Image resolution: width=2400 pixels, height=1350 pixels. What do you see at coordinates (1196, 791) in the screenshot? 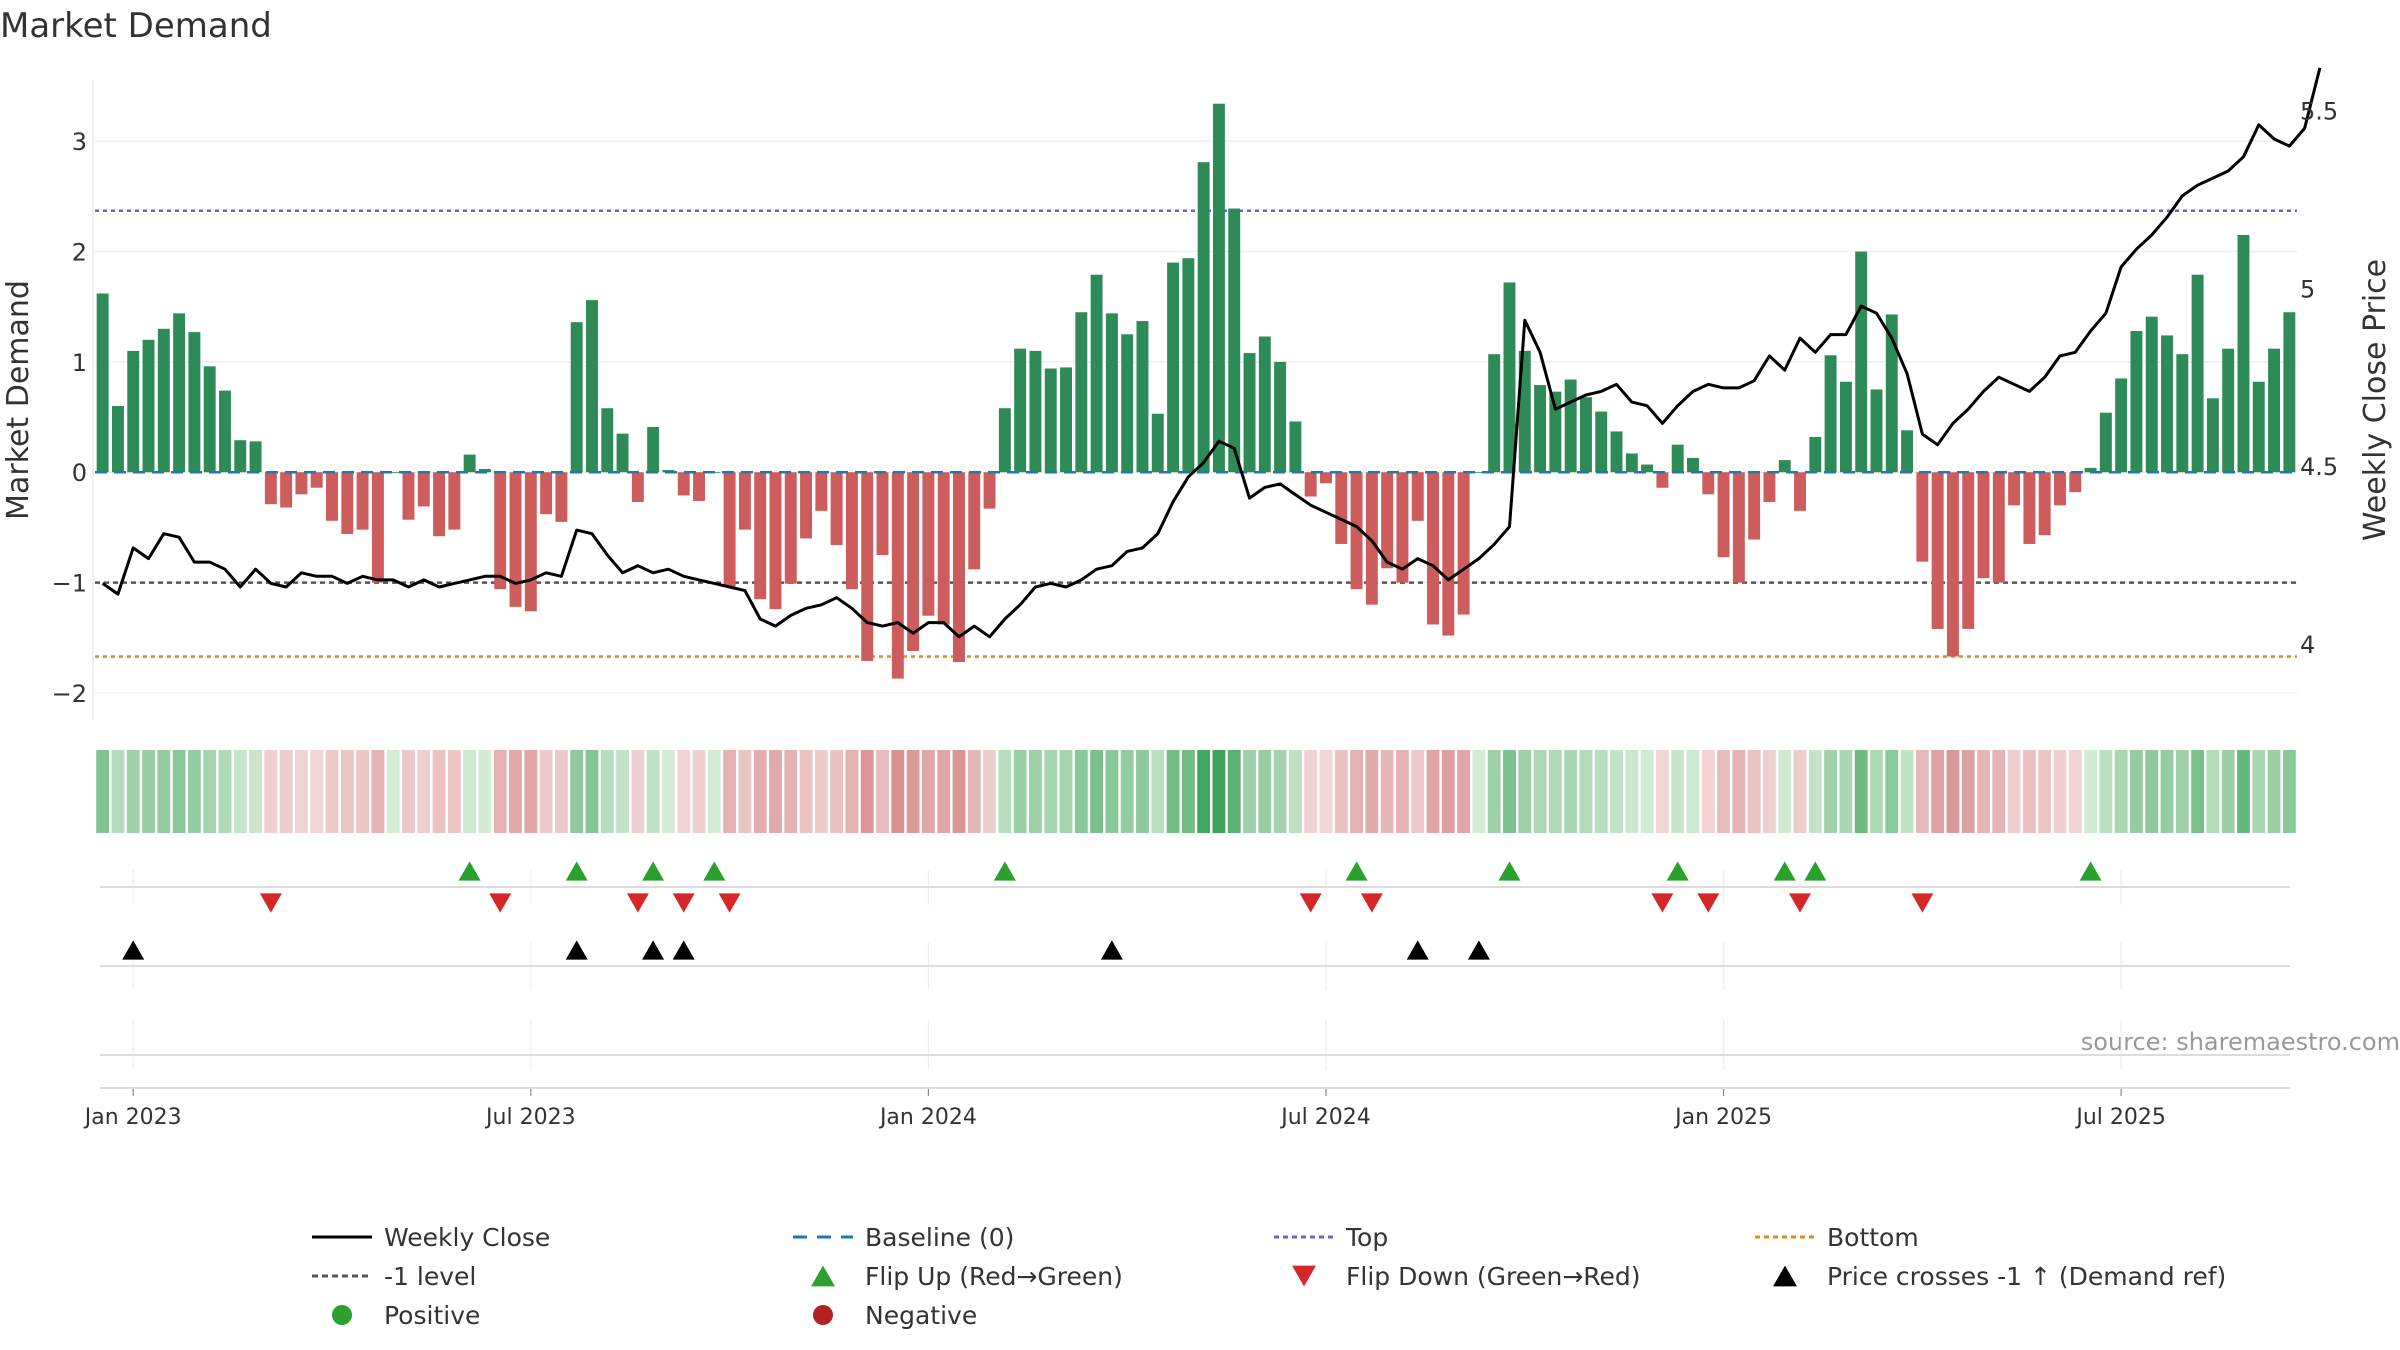
I see `heat-strip` at bounding box center [1196, 791].